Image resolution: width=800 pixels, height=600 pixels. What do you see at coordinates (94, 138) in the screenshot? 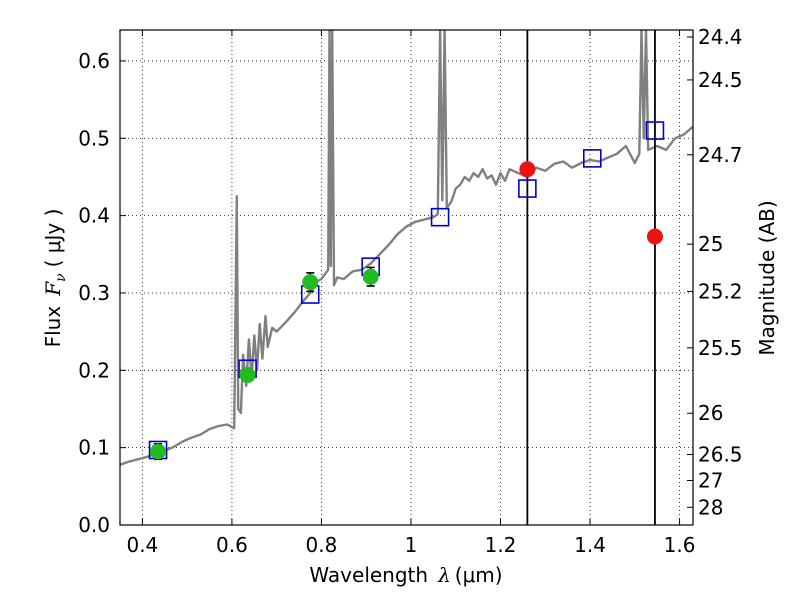
I see `y-tick-label: 0.5` at bounding box center [94, 138].